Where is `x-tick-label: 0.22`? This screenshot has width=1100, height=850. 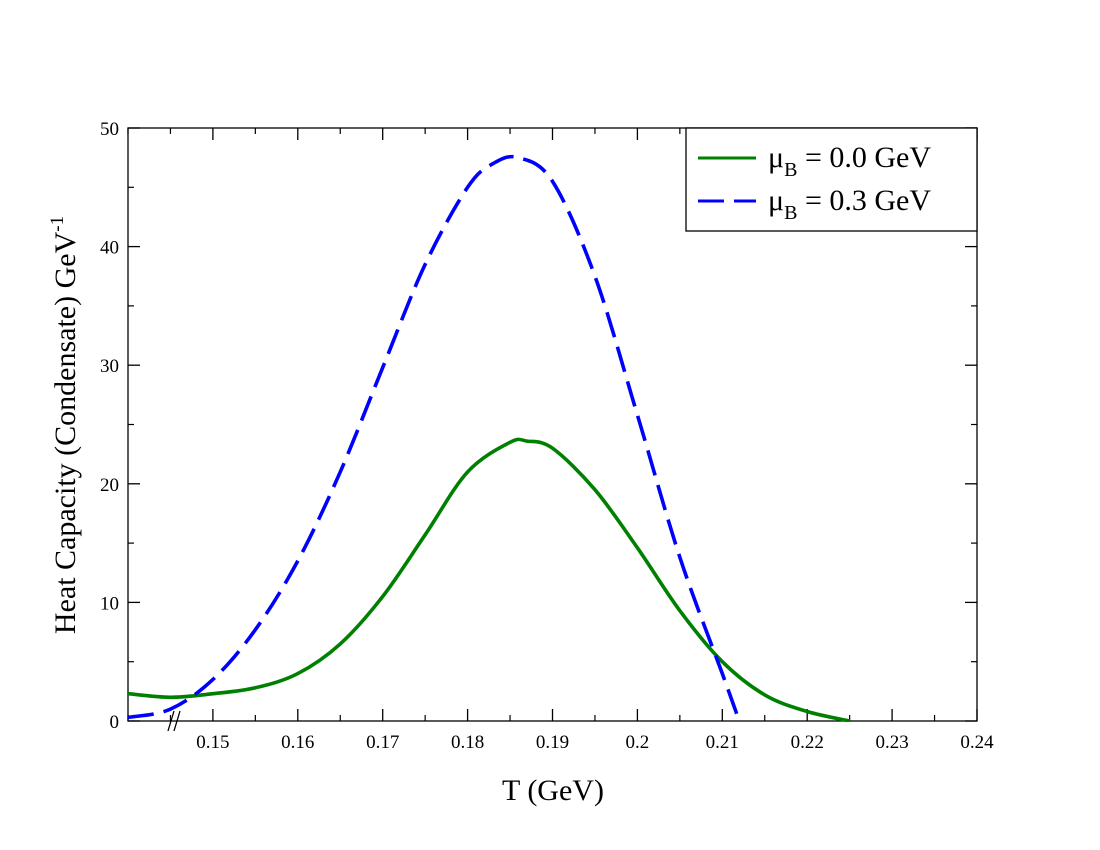 x-tick-label: 0.22 is located at coordinates (807, 742).